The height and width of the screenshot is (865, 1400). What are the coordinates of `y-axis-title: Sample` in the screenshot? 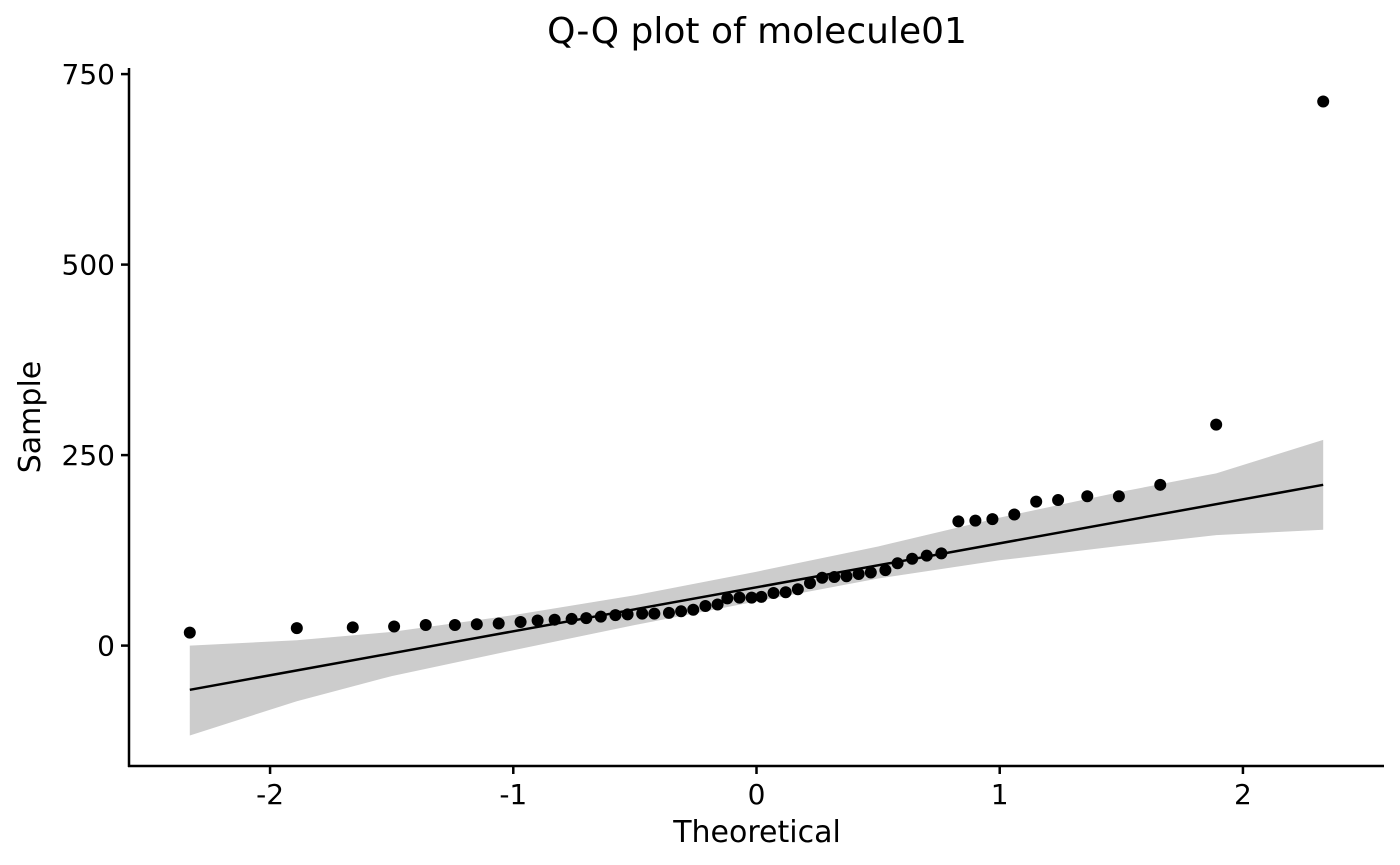 It's located at (30, 417).